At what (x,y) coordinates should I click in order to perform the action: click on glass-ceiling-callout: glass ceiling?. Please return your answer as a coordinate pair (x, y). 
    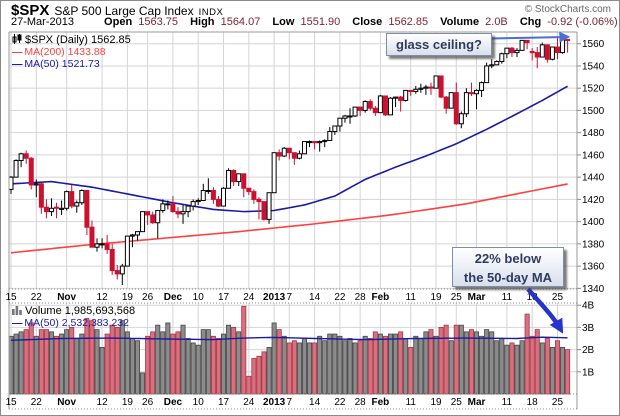
    Looking at the image, I should click on (439, 44).